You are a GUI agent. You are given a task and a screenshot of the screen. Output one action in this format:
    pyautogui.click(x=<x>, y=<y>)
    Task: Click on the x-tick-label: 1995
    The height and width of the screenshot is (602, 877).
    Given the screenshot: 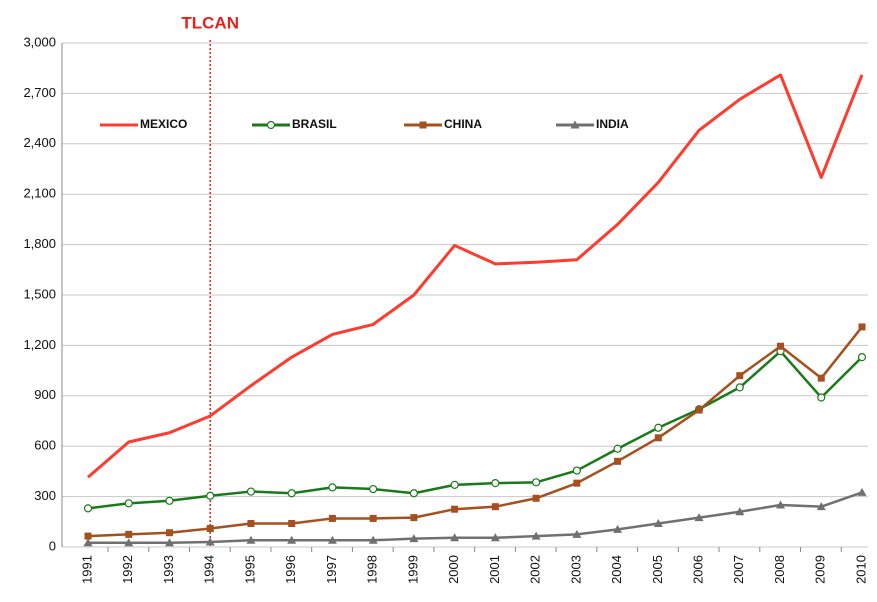 What is the action you would take?
    pyautogui.click(x=249, y=569)
    